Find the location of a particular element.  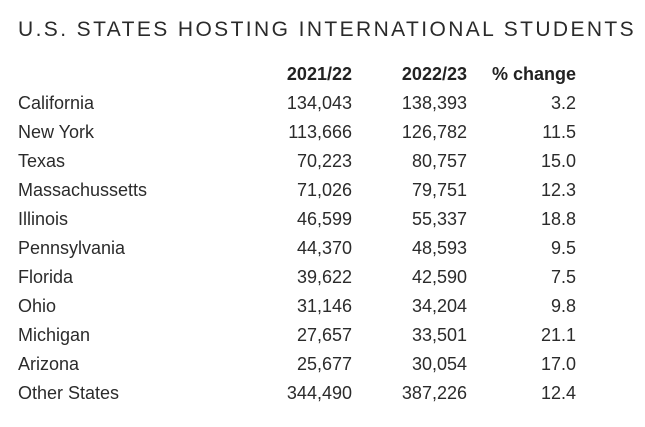

value-2021-22-cell: 25,677 is located at coordinates (324, 364).